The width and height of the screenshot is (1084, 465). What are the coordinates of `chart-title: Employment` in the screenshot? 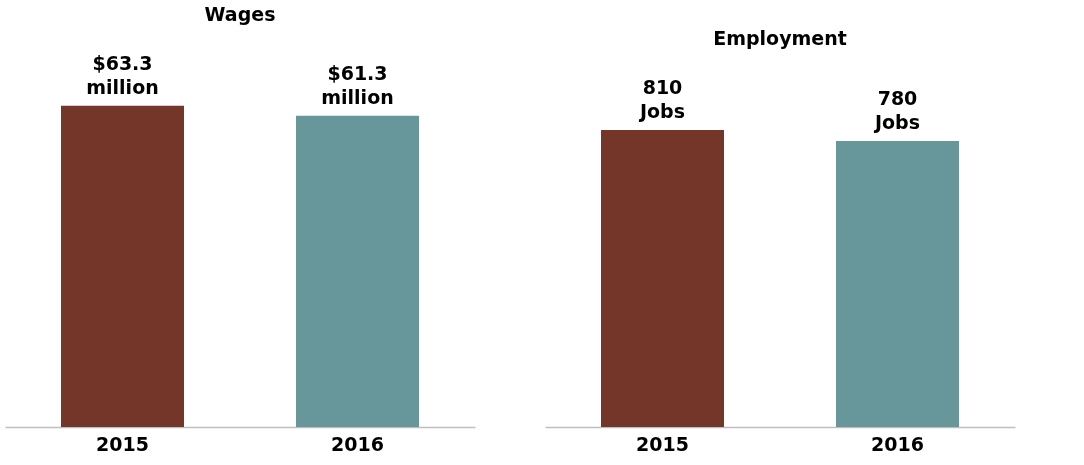 It's located at (780, 38).